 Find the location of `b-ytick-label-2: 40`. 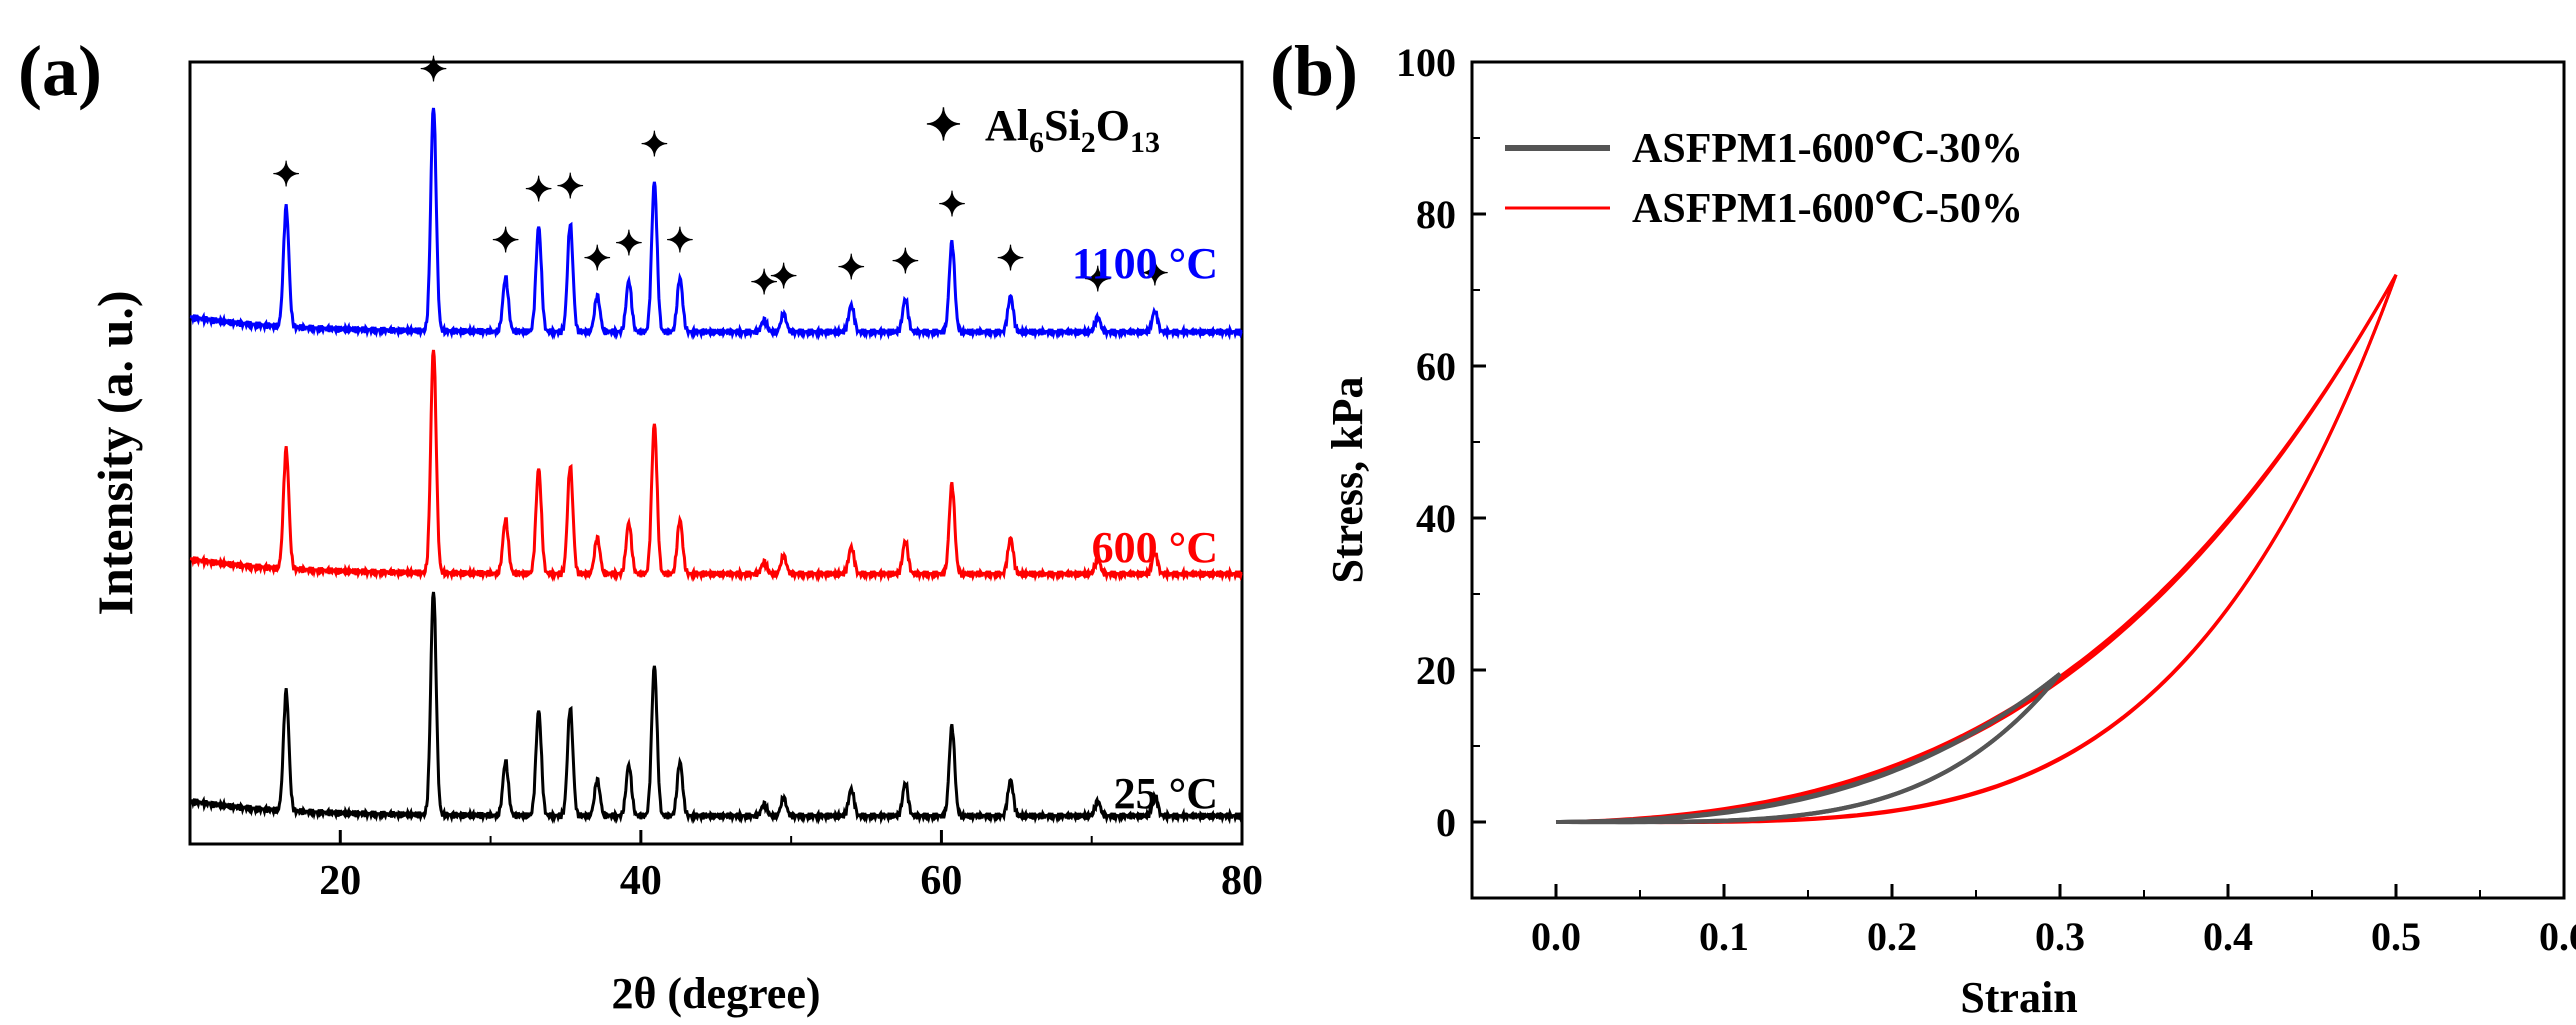

b-ytick-label-2: 40 is located at coordinates (1436, 518).